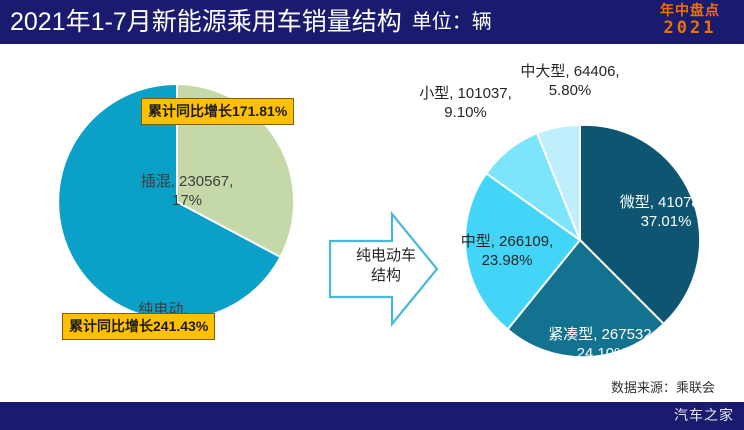 This screenshot has width=744, height=430. I want to click on arrow-label: 纯电动车 结构, so click(385, 265).